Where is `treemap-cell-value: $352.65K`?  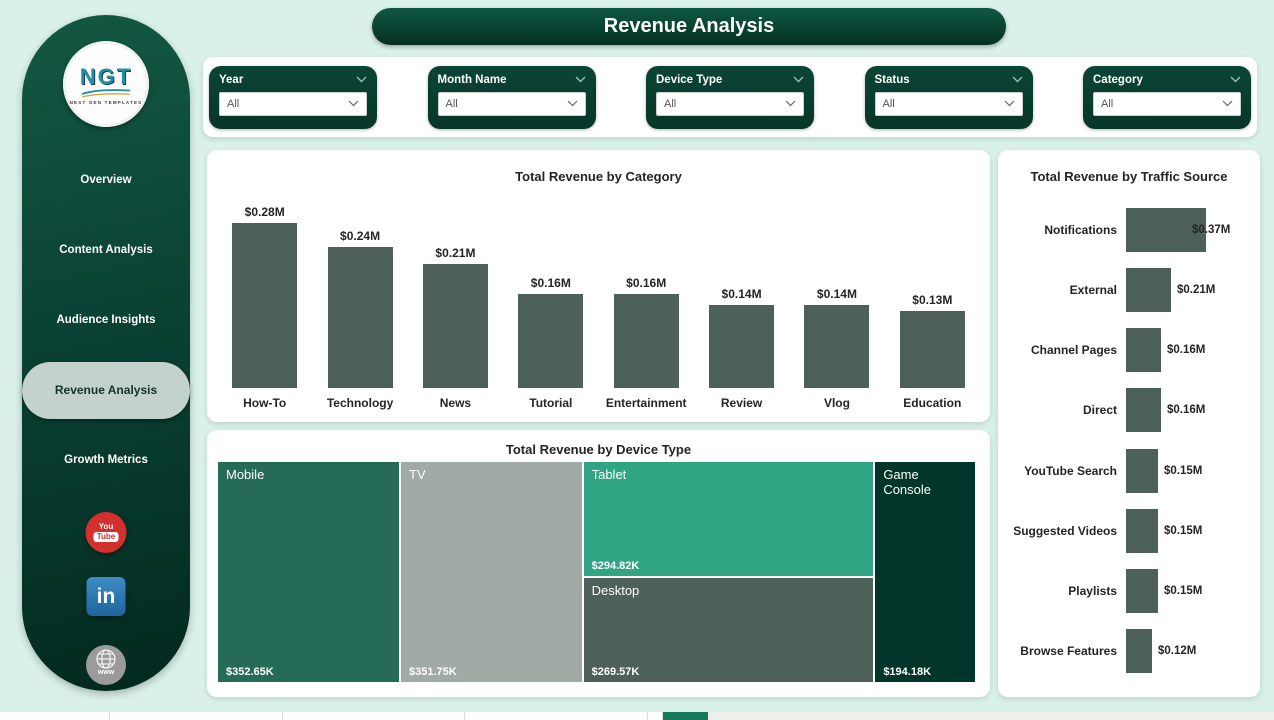
treemap-cell-value: $352.65K is located at coordinates (250, 672).